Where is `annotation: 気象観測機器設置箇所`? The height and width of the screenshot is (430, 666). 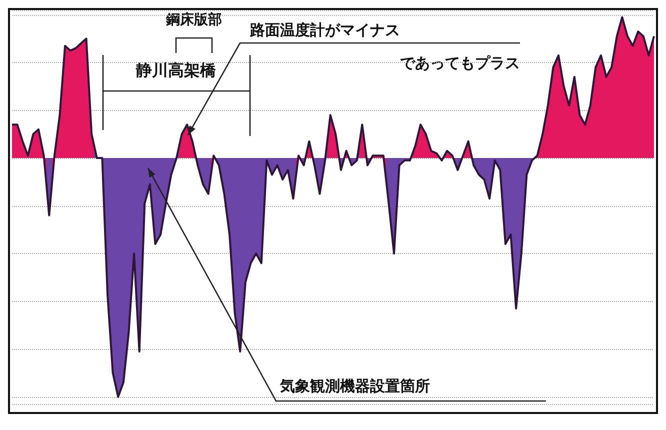 annotation: 気象観測機器設置箇所 is located at coordinates (354, 386).